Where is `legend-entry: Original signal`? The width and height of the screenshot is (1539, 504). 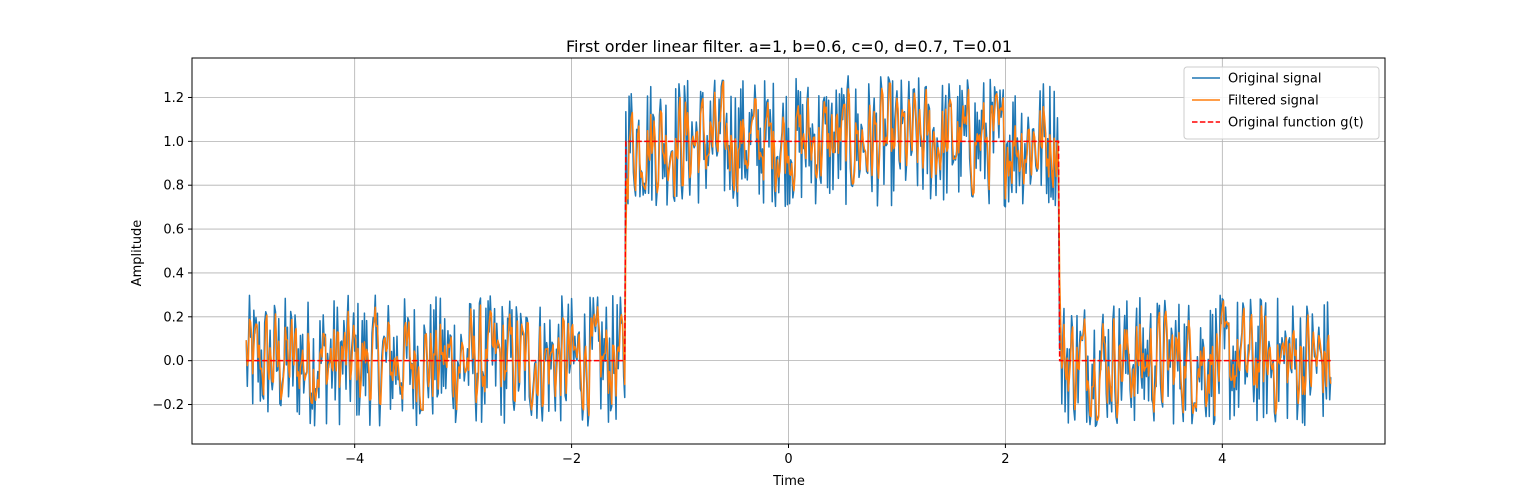
legend-entry: Original signal is located at coordinates (1274, 79).